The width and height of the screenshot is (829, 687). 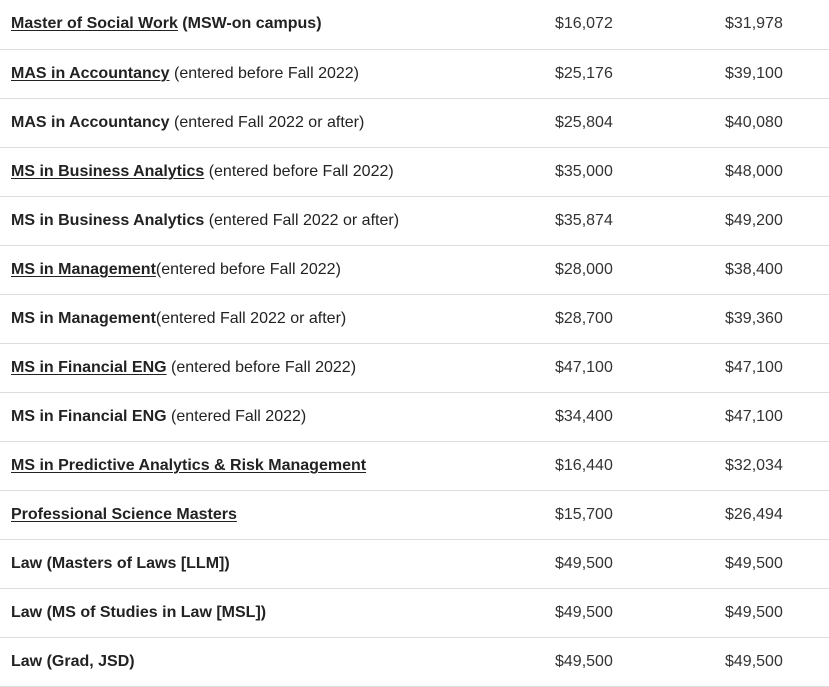 What do you see at coordinates (90, 73) in the screenshot?
I see `program-link: MAS in Accountancy` at bounding box center [90, 73].